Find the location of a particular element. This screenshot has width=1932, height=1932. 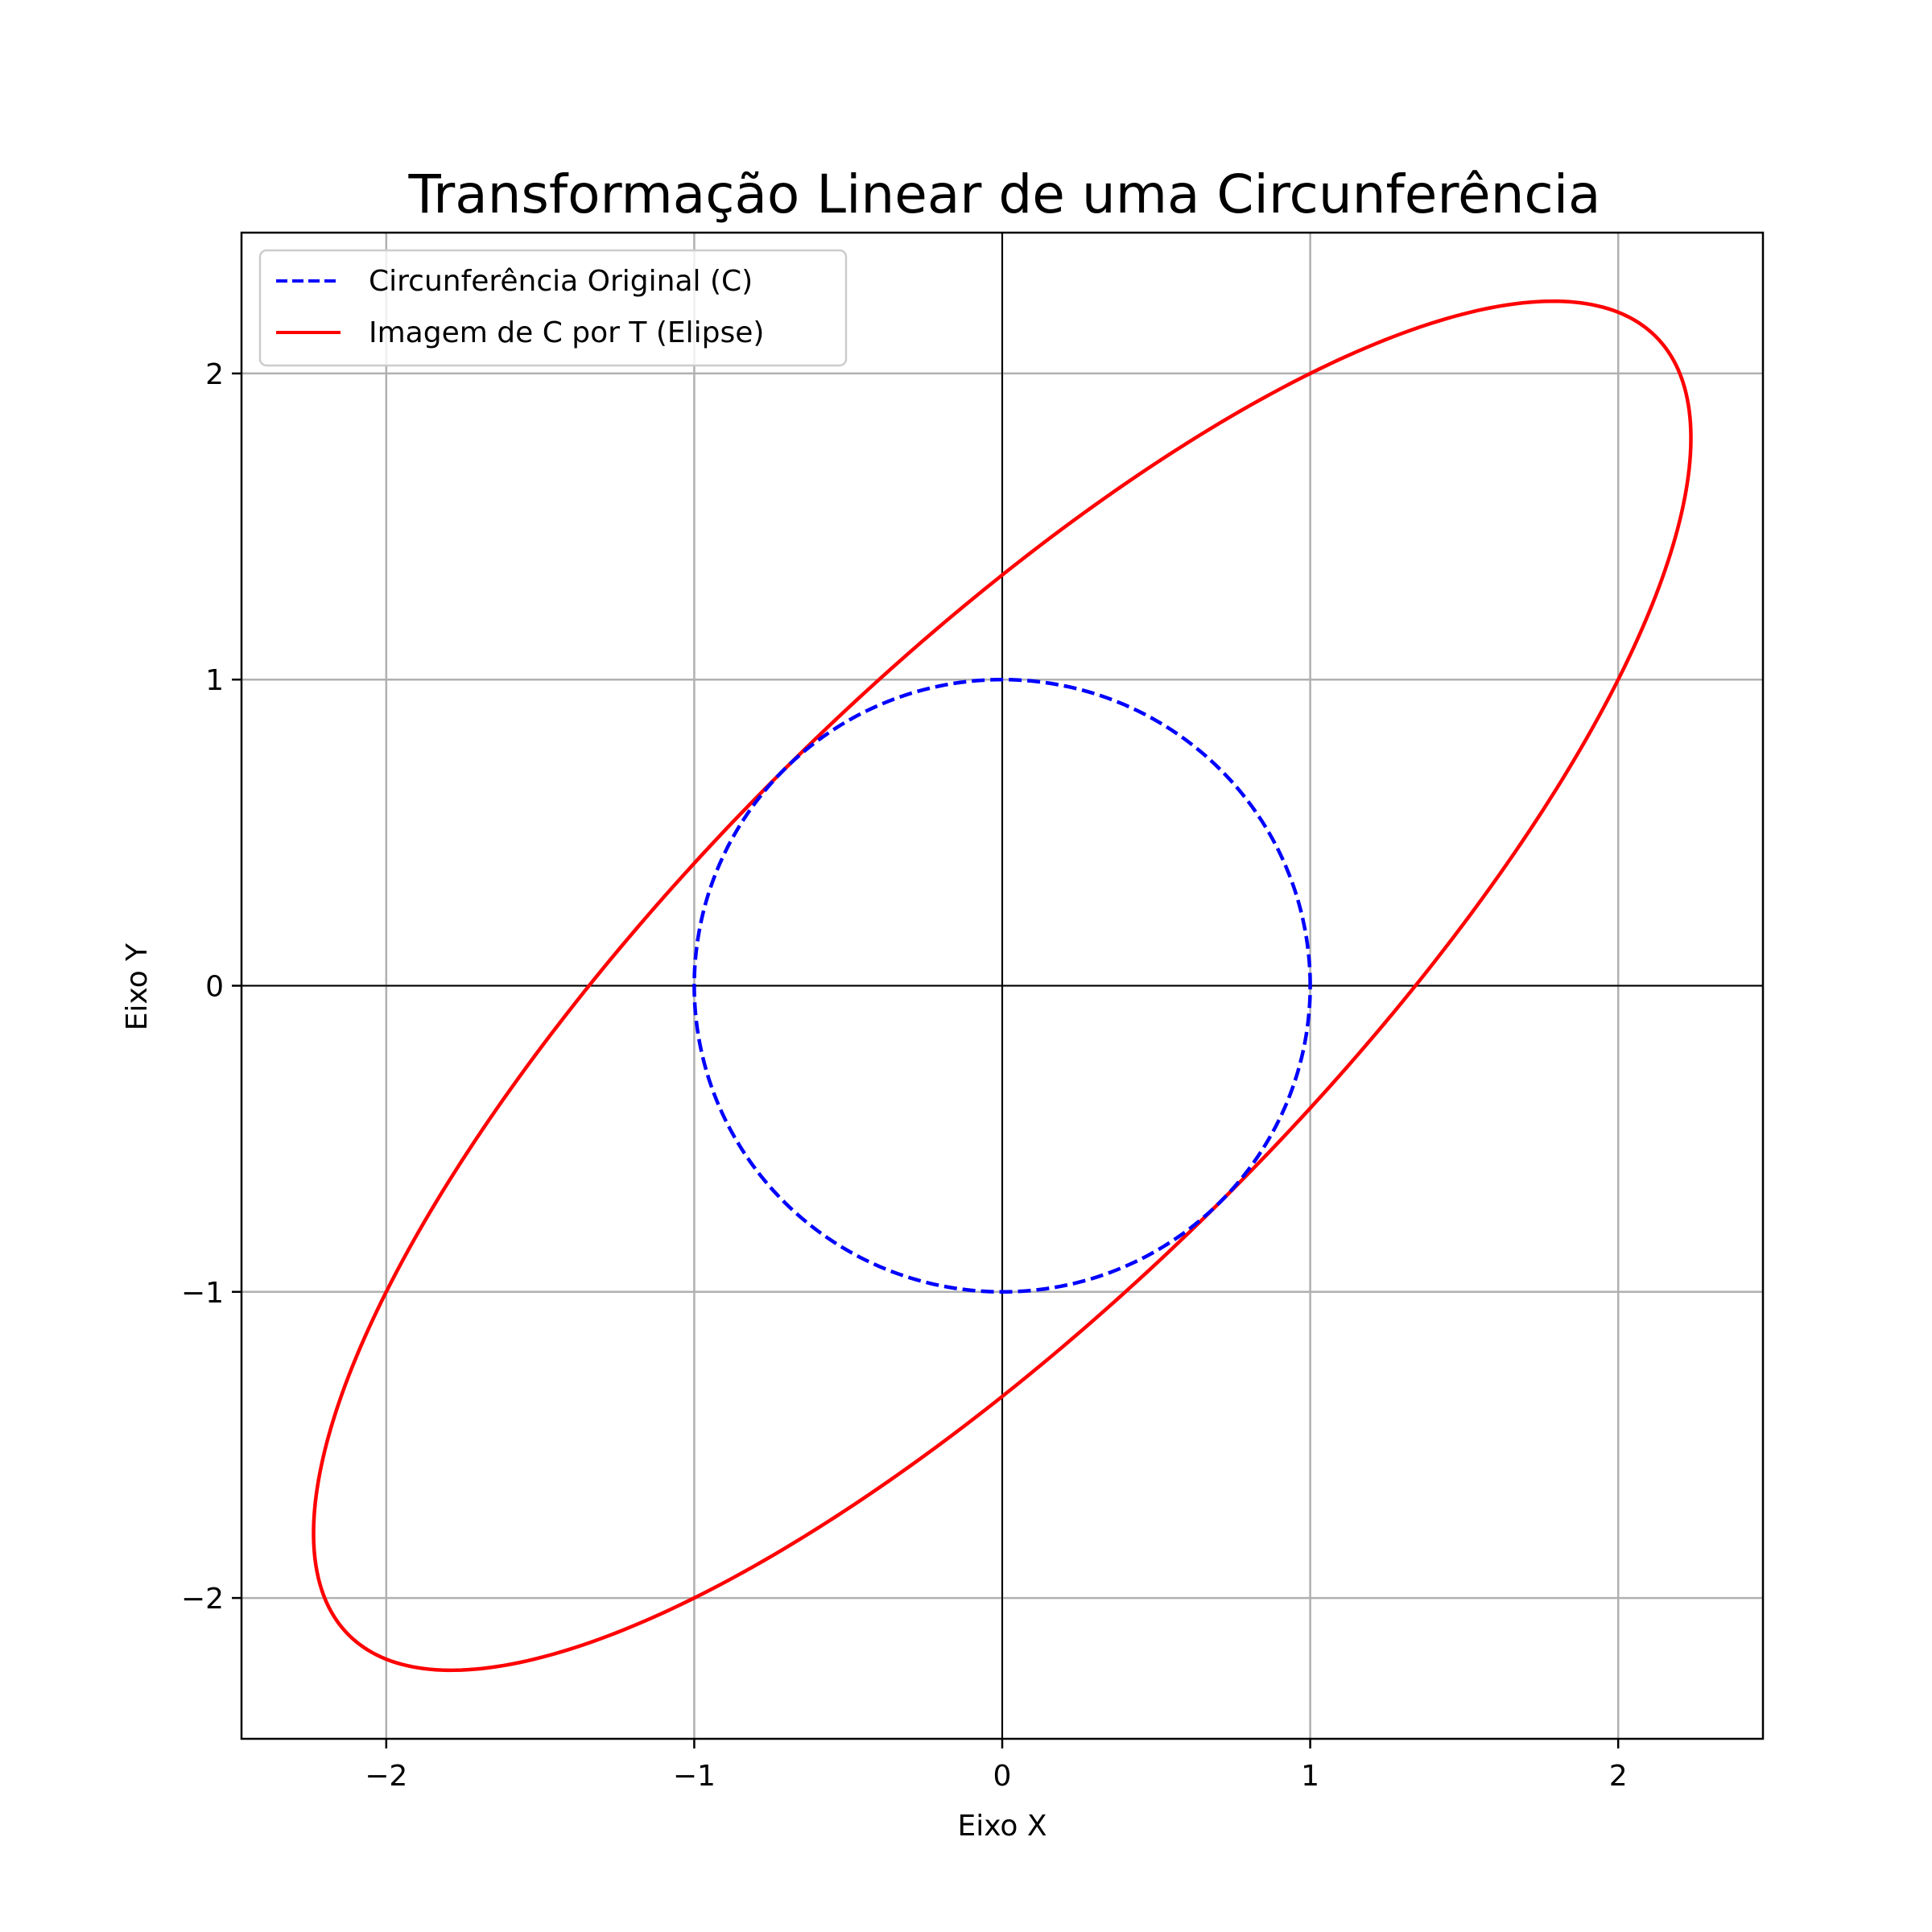

series-line-original-circle is located at coordinates (1002, 985).